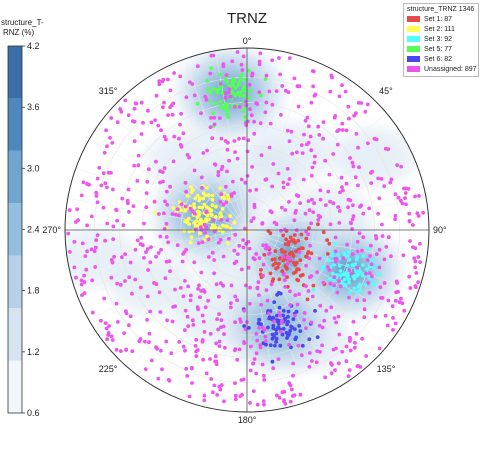 This screenshot has height=460, width=483. I want to click on azimuth-label: 180°, so click(247, 420).